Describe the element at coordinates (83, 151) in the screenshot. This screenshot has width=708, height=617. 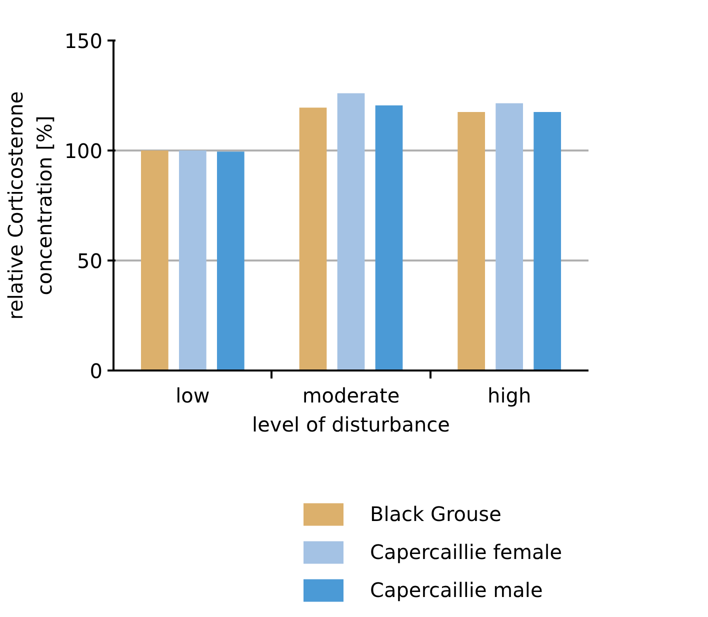
I see `y-tick-label: 100` at that location.